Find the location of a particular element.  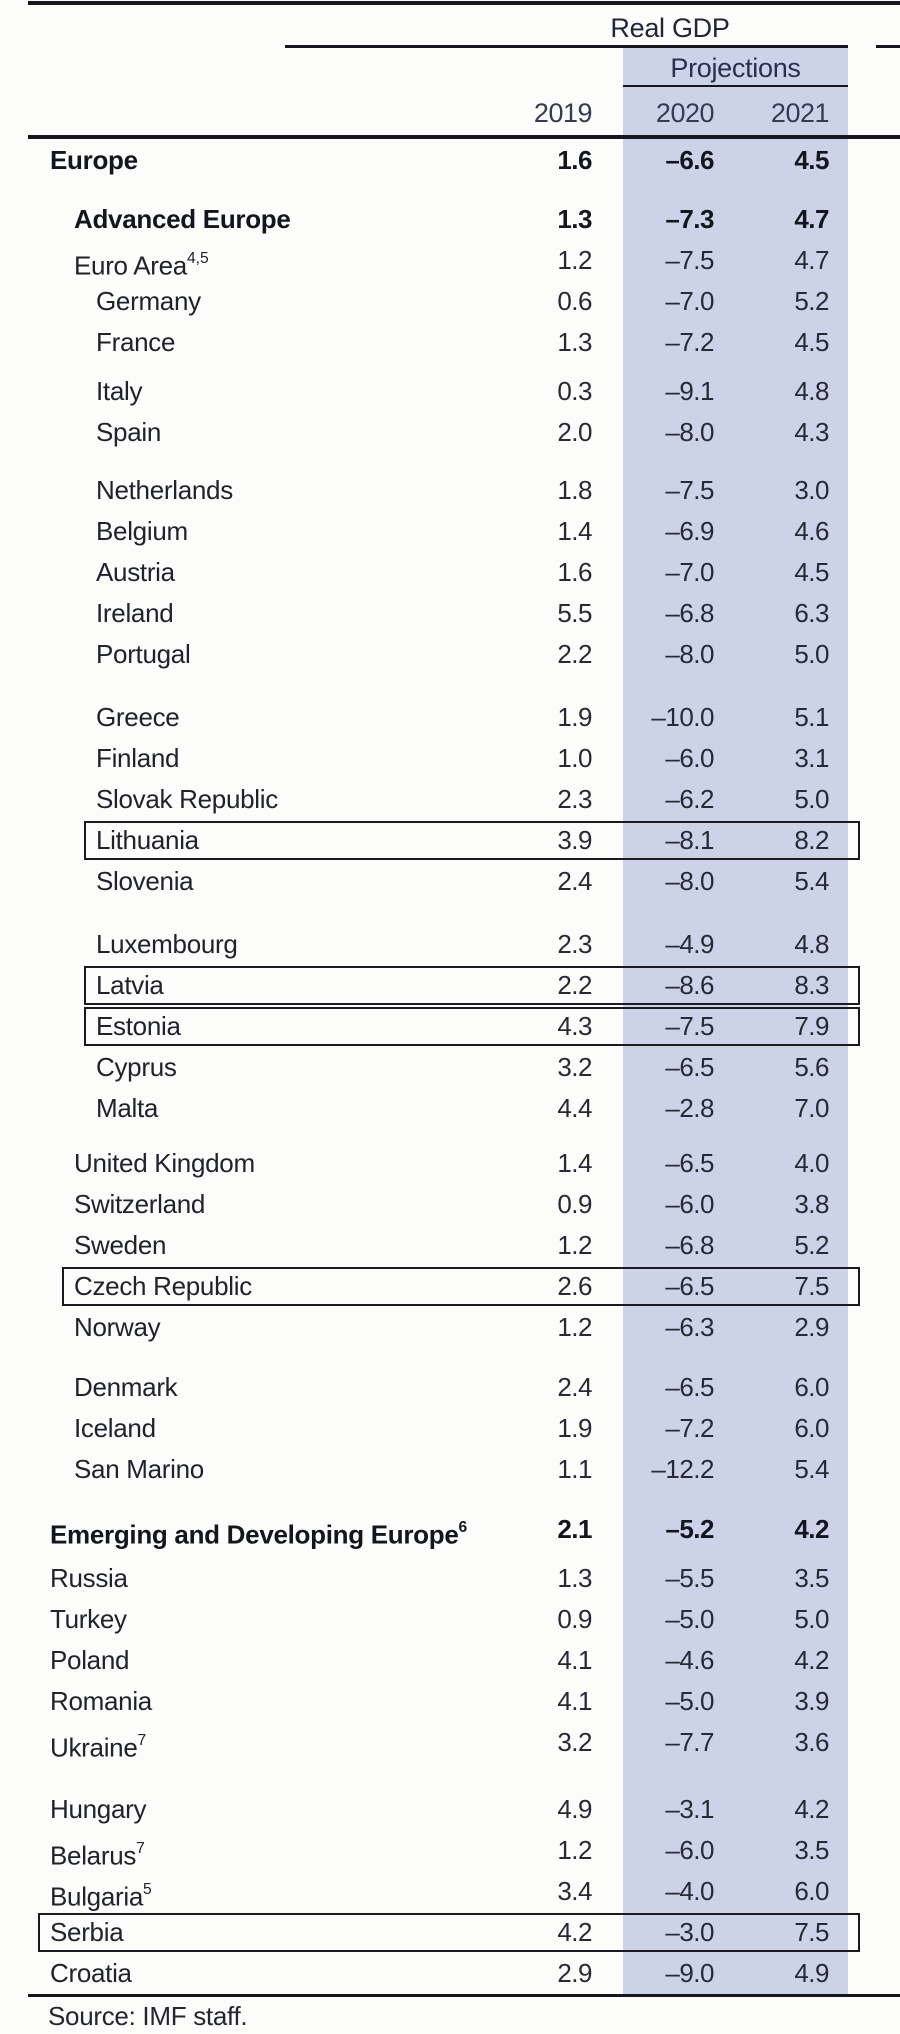

country-label: Romania is located at coordinates (101, 1701).